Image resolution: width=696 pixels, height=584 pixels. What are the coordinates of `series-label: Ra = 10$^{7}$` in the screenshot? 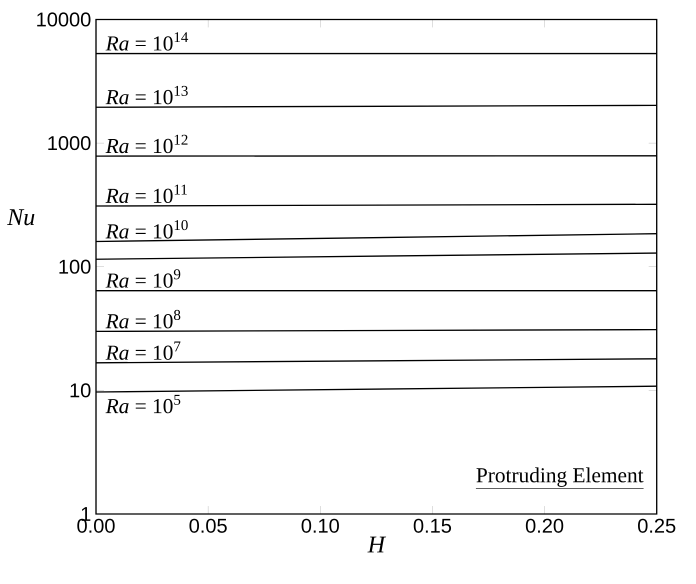 It's located at (143, 351).